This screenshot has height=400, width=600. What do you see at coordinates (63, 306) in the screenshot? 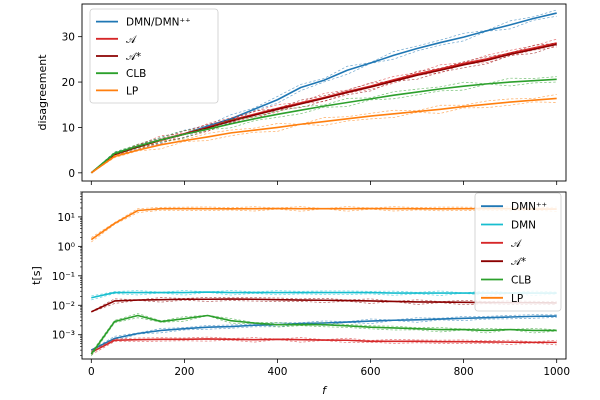
I see `y-tick-label: 10⁻²` at bounding box center [63, 306].